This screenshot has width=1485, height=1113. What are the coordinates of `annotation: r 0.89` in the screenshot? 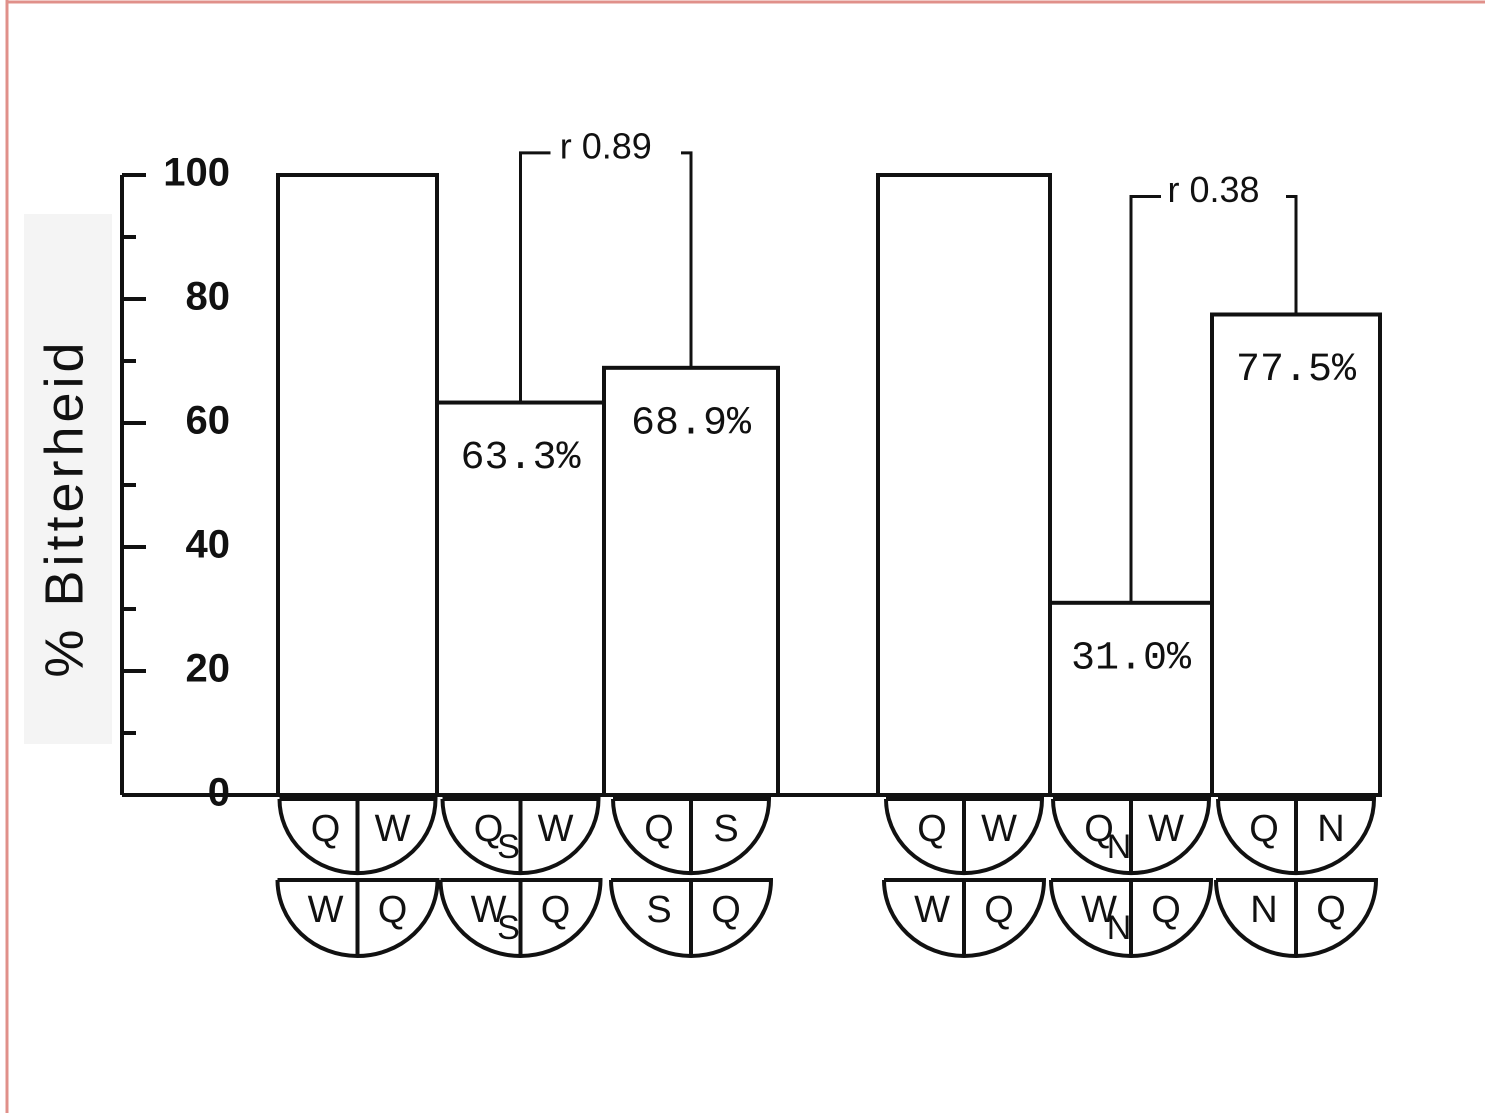 It's located at (606, 145).